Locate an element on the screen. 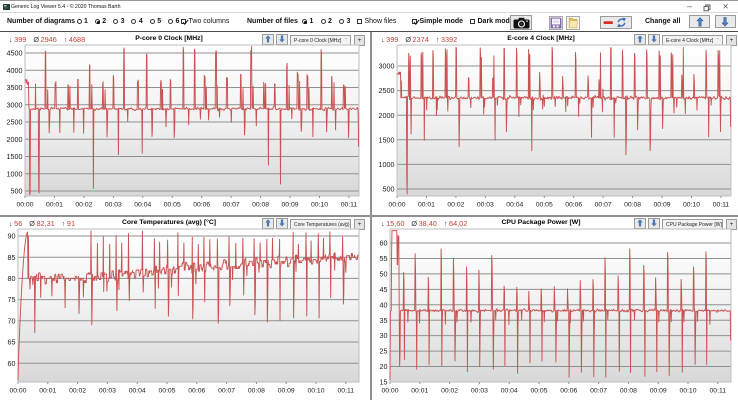  svg-text: 45 is located at coordinates (384, 289).